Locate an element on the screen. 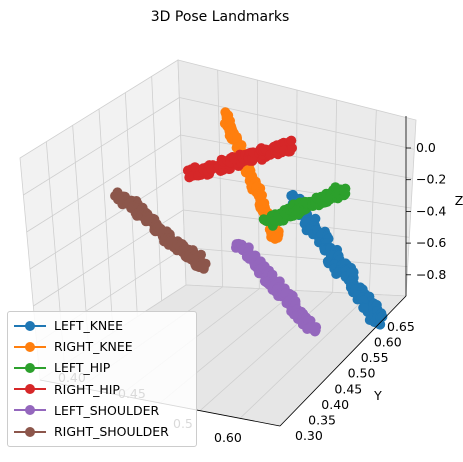 Image resolution: width=463 pixels, height=462 pixels. legend-label: LEFT_SHOULDER is located at coordinates (107, 410).